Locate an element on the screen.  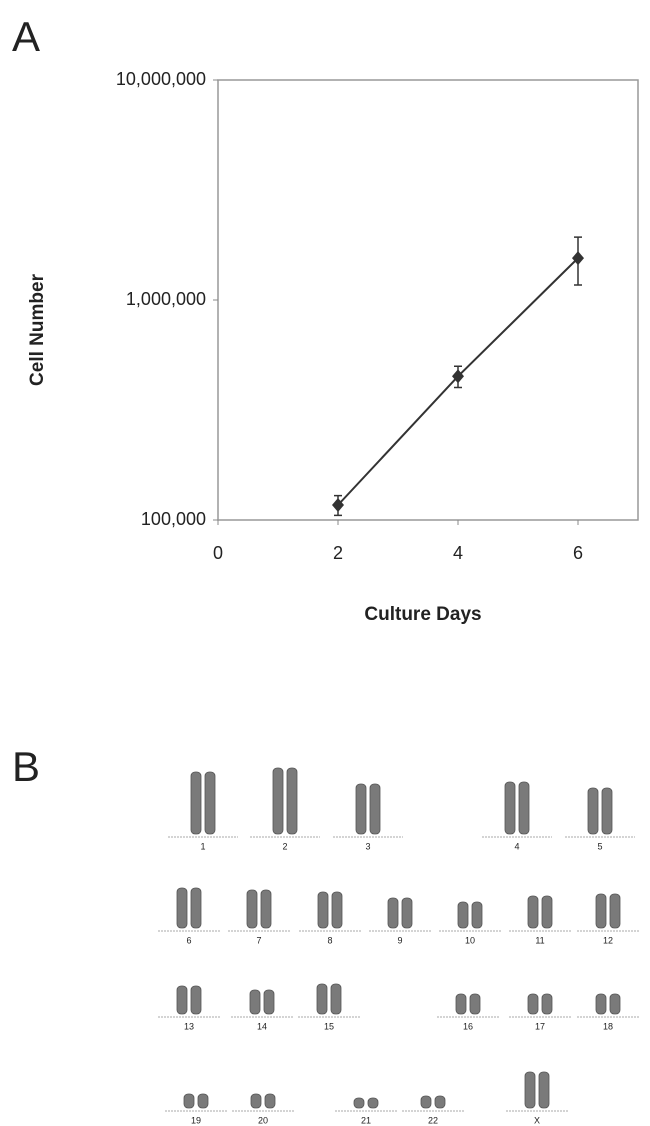
chromosome-label: 11 is located at coordinates (539, 940).